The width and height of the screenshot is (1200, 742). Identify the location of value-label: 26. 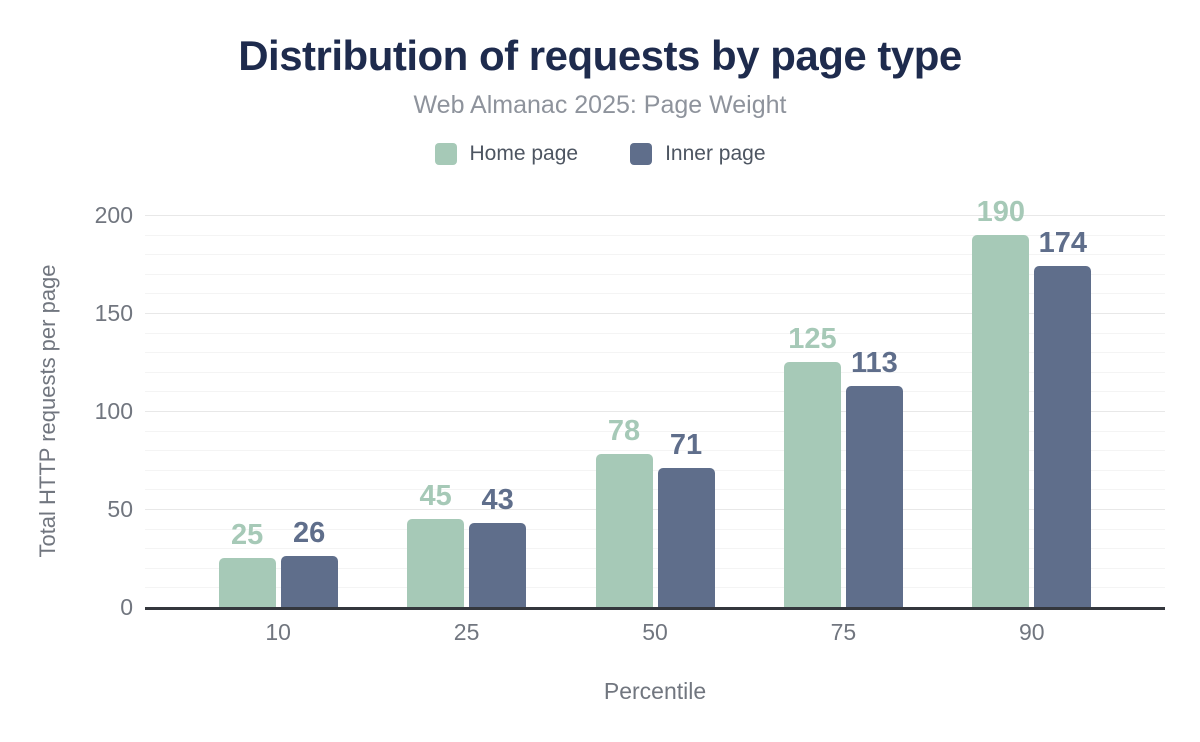
(309, 533).